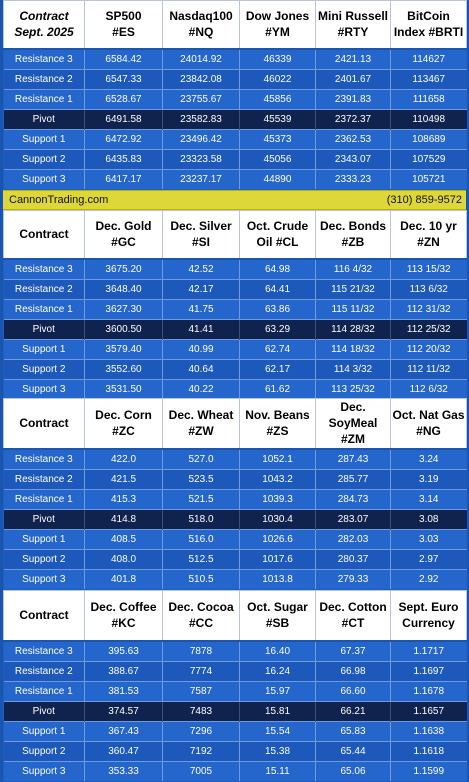 This screenshot has width=469, height=782. What do you see at coordinates (277, 730) in the screenshot?
I see `level-value: 15.54` at bounding box center [277, 730].